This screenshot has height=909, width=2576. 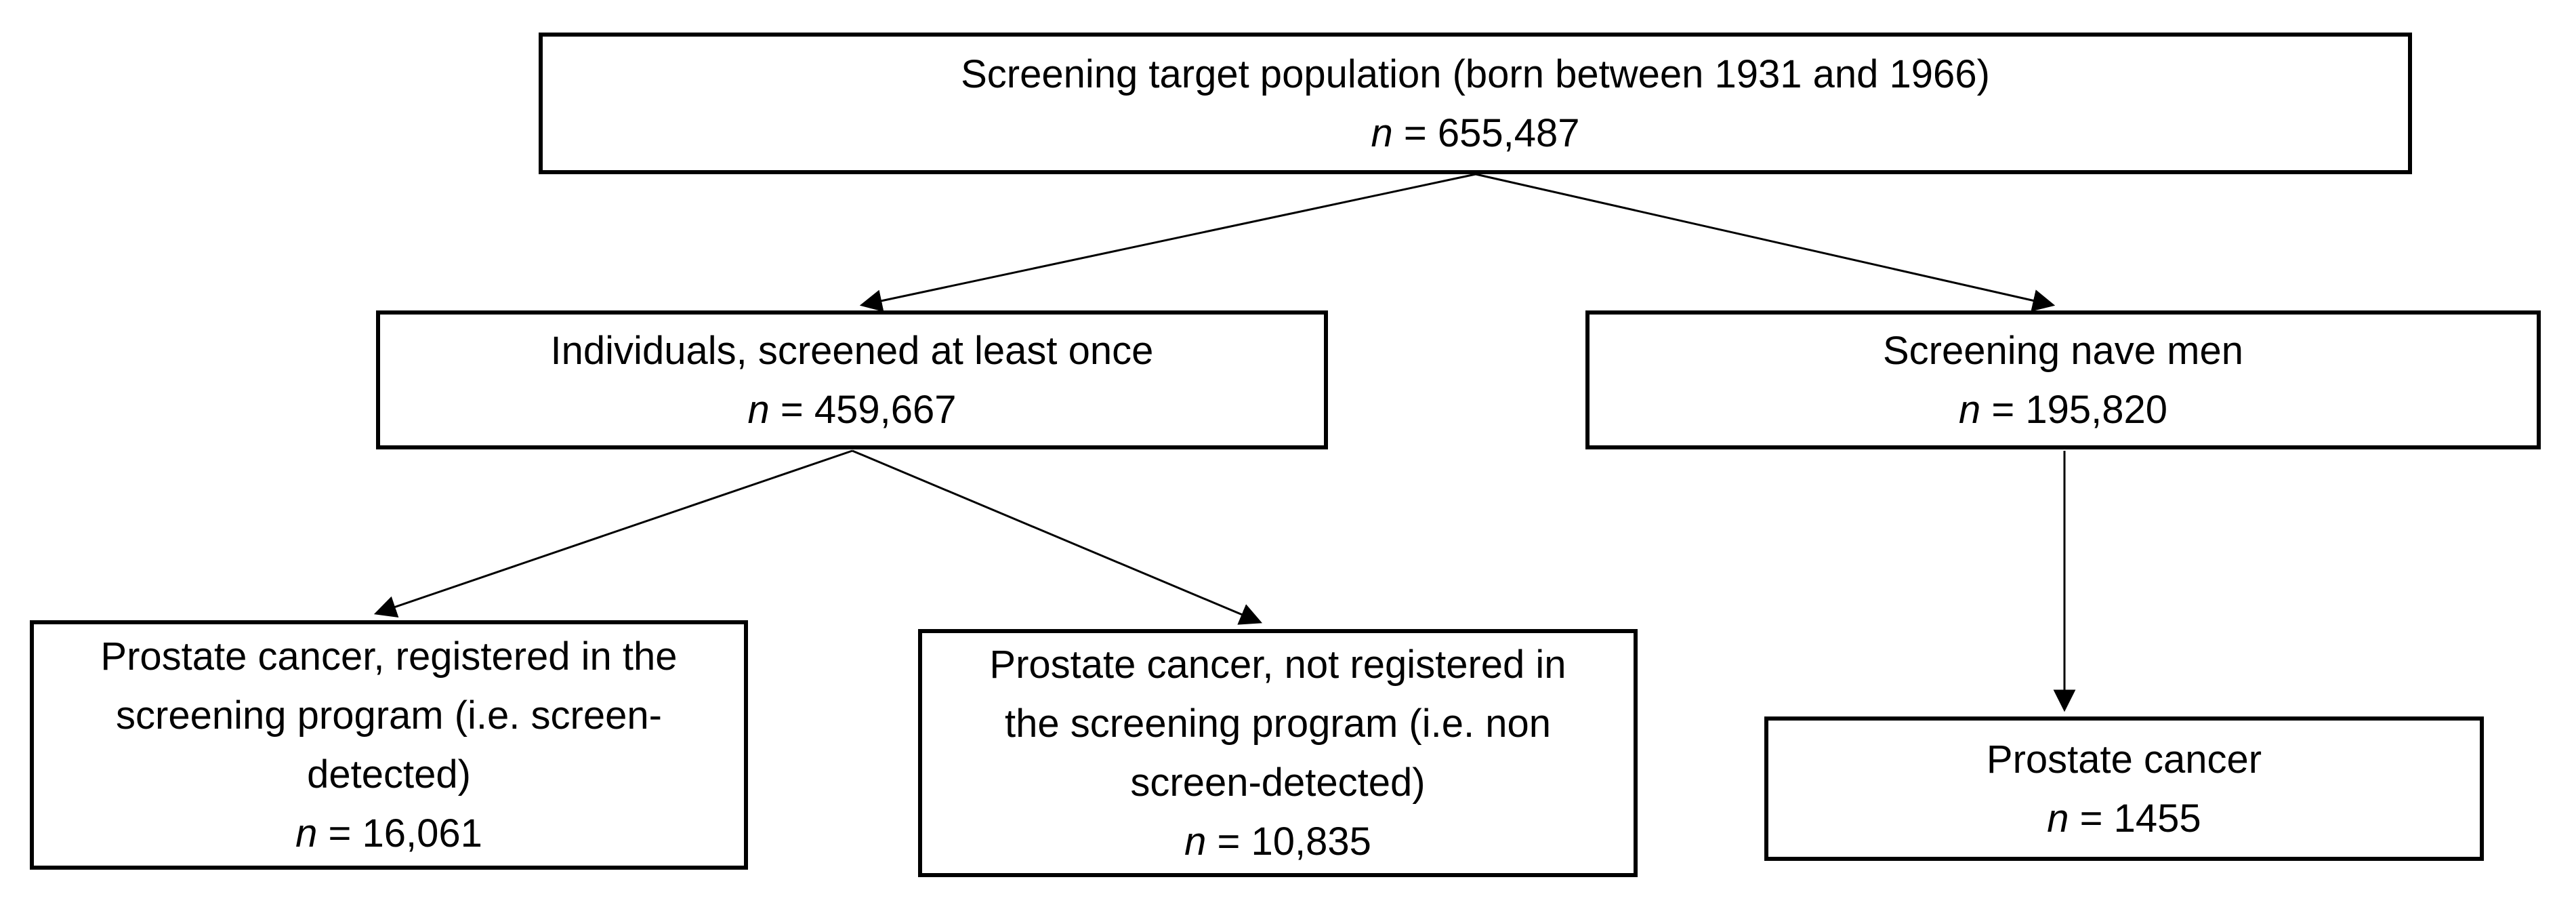 I want to click on n-value: = 1455, so click(x=2135, y=818).